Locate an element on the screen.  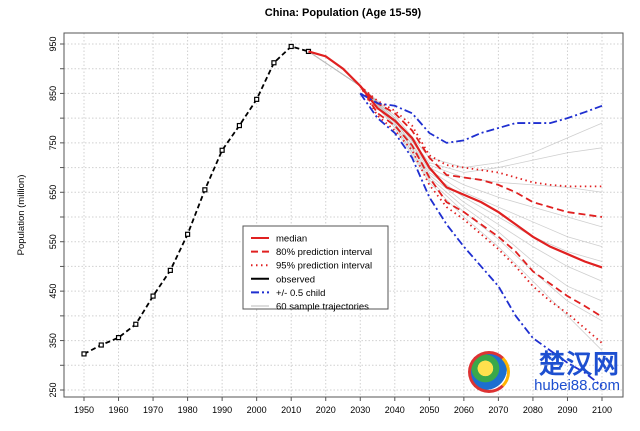
x-tick-label: 2070 is located at coordinates (498, 410).